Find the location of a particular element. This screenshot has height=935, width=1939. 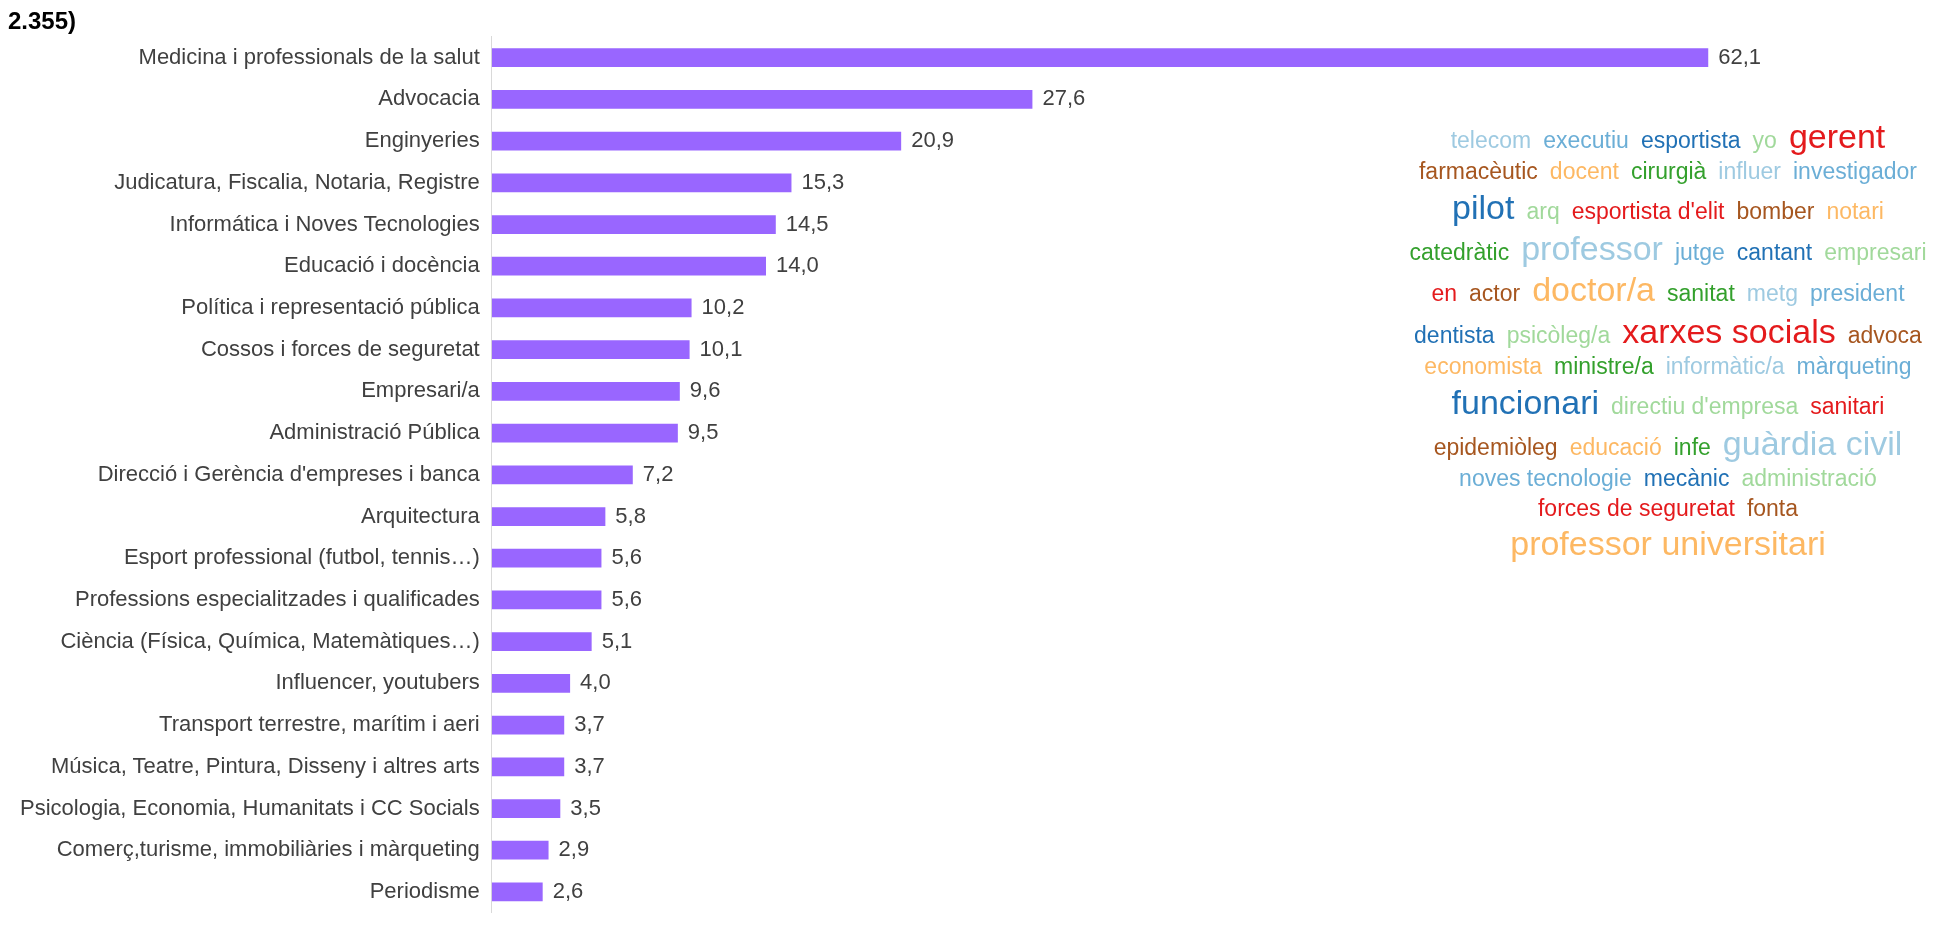

data-label: 2,9 is located at coordinates (574, 849).